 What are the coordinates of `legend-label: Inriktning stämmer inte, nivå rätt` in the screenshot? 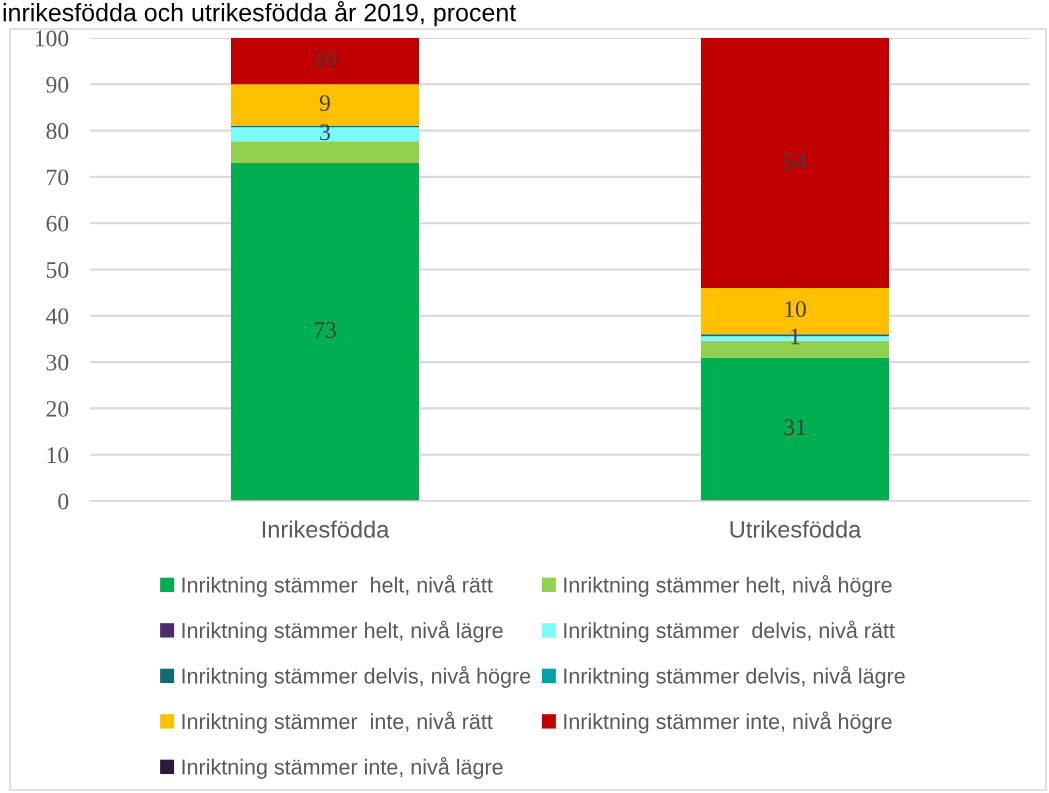 It's located at (337, 722).